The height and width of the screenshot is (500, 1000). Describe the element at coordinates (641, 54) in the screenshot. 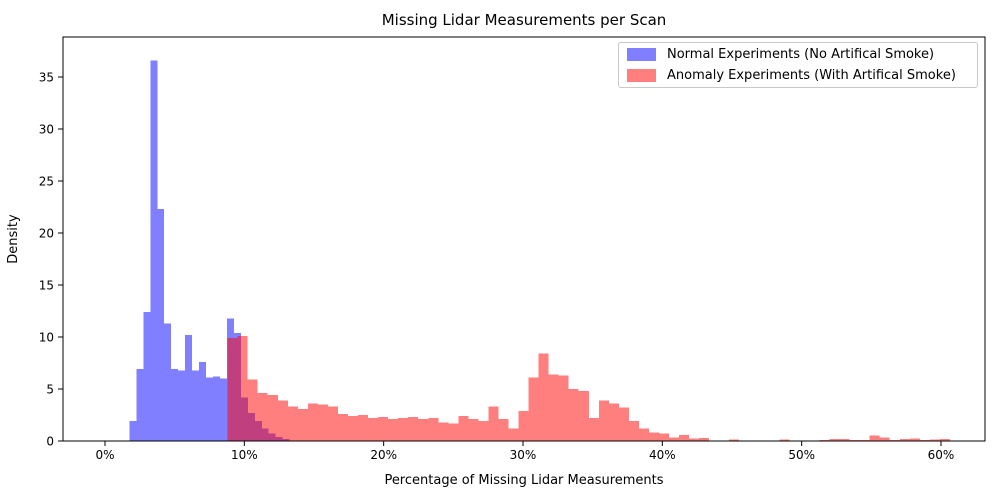

I see `legend-swatch-normal-icon` at that location.